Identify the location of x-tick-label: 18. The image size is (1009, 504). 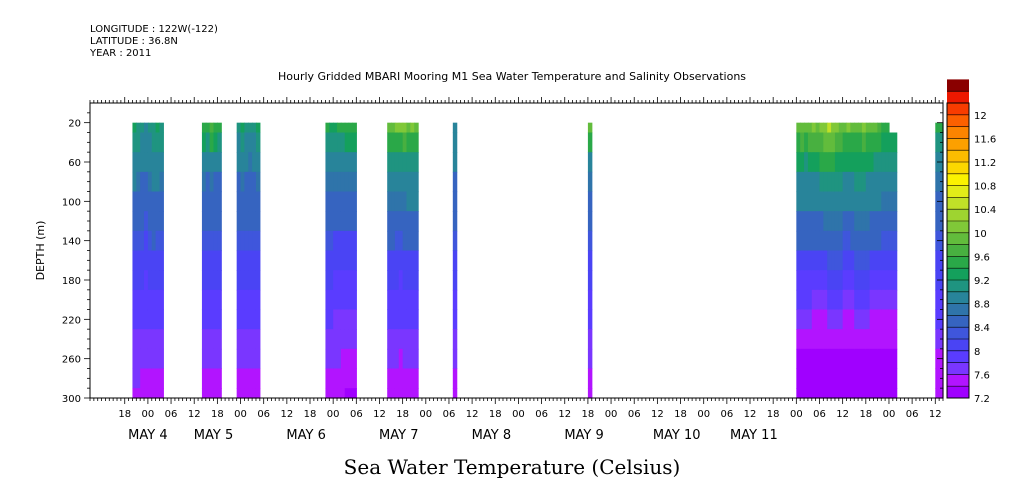
(680, 414).